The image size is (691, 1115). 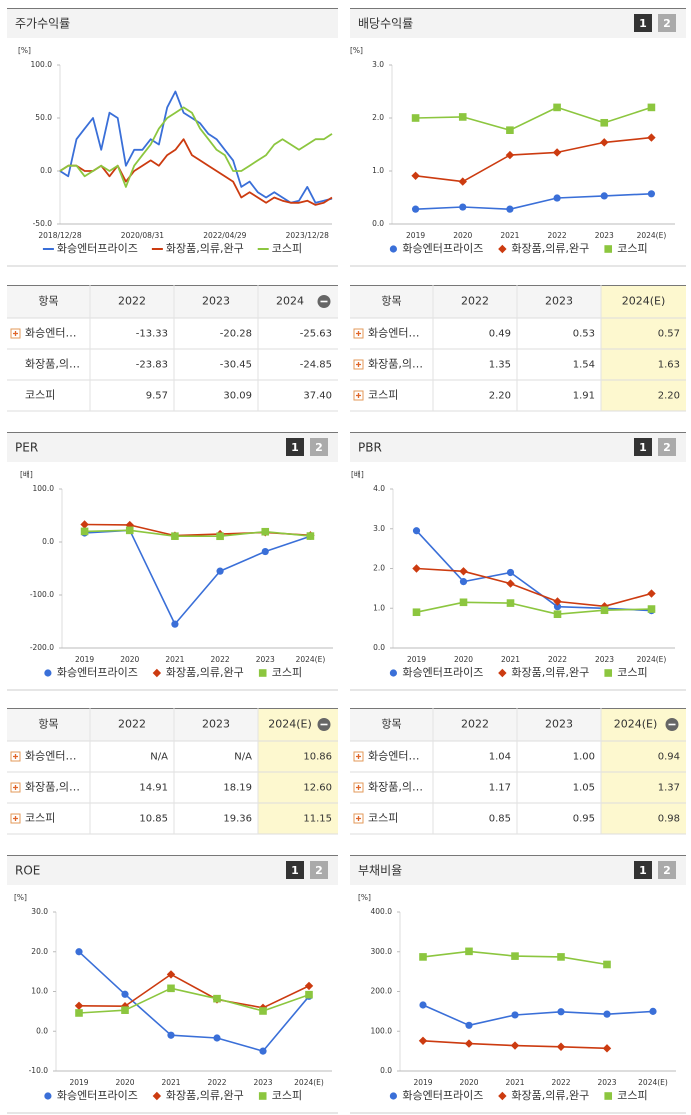 What do you see at coordinates (636, 724) in the screenshot?
I see `table-header-cell: 2024(E)` at bounding box center [636, 724].